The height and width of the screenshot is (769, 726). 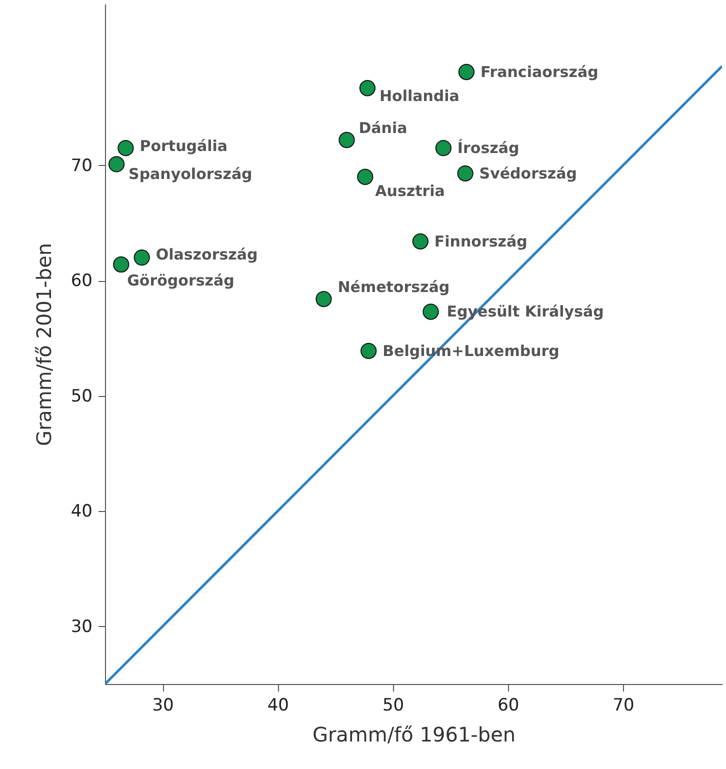 What do you see at coordinates (383, 128) in the screenshot?
I see `annotation: Dánia` at bounding box center [383, 128].